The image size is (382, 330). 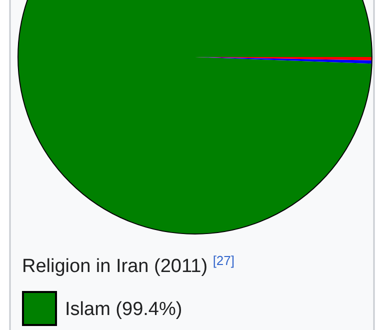 I want to click on text: Religion in Iran (2011) $^{[27]}$, so click(x=128, y=264).